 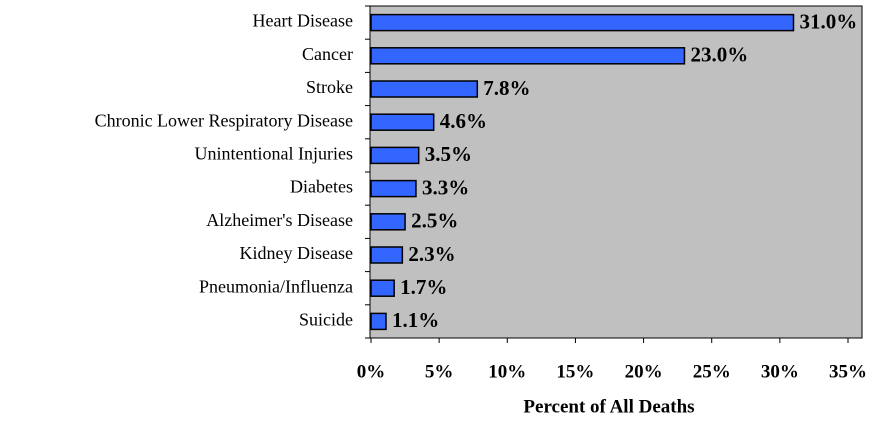 What do you see at coordinates (296, 253) in the screenshot?
I see `y-tick-label: Kidney Disease` at bounding box center [296, 253].